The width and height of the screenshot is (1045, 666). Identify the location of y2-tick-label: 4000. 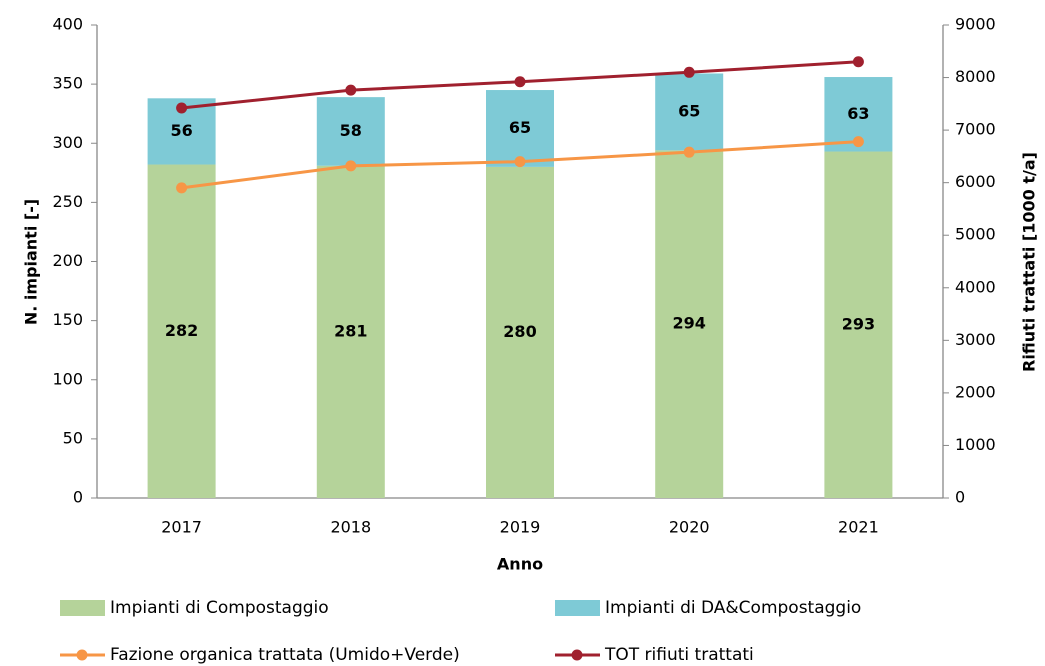
(975, 286).